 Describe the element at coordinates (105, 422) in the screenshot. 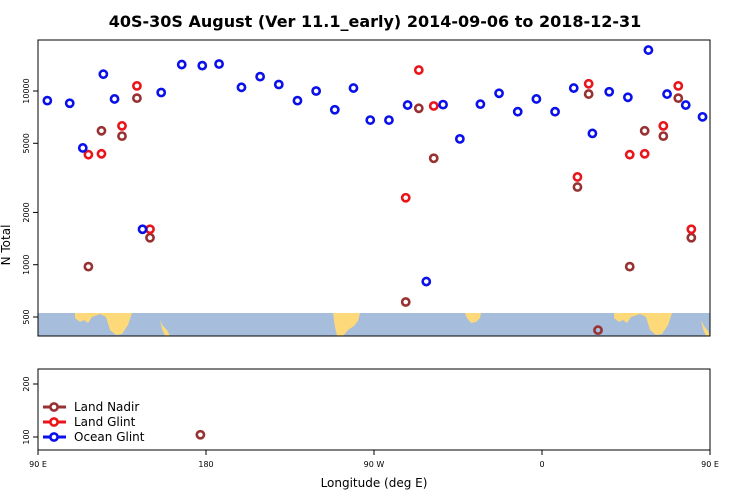

I see `legend-label: Land Glint` at that location.